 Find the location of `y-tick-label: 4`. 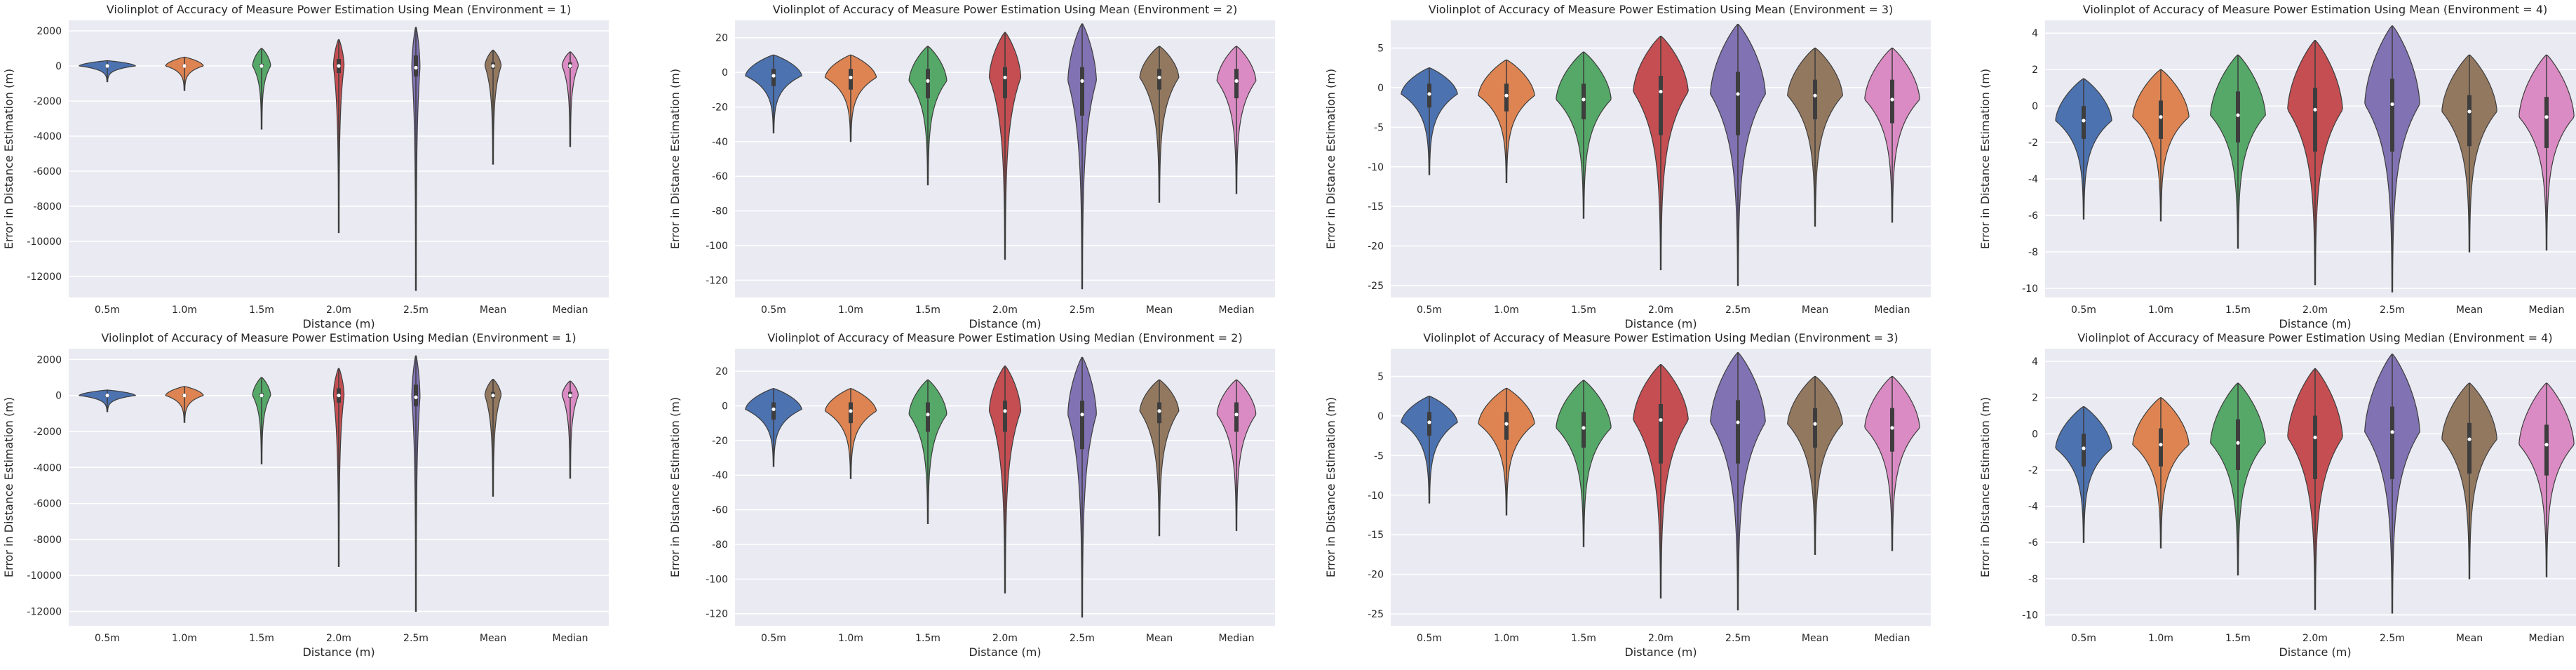

y-tick-label: 4 is located at coordinates (2035, 362).